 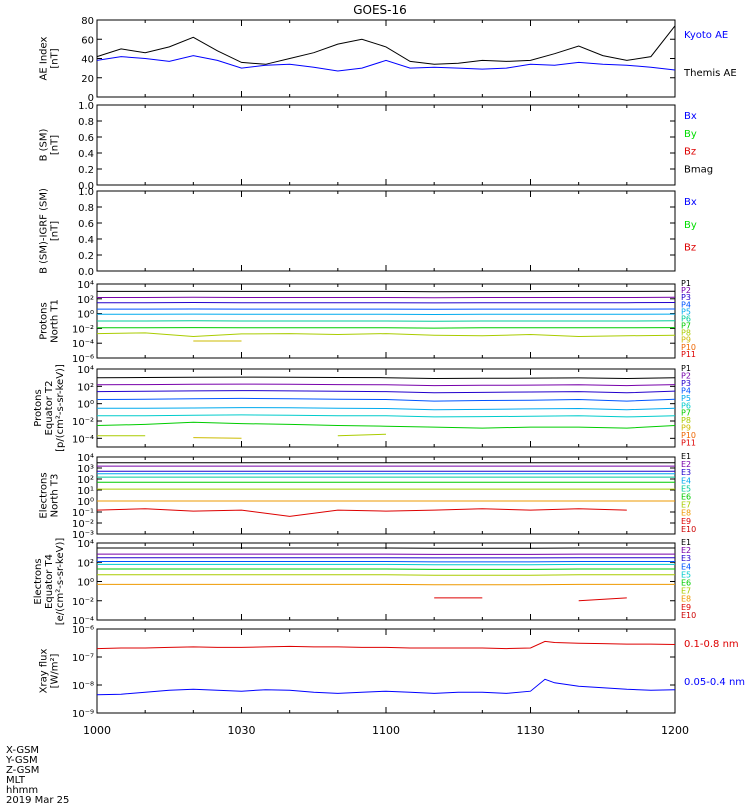 What do you see at coordinates (55, 496) in the screenshot?
I see `y-axis-label: North T3` at bounding box center [55, 496].